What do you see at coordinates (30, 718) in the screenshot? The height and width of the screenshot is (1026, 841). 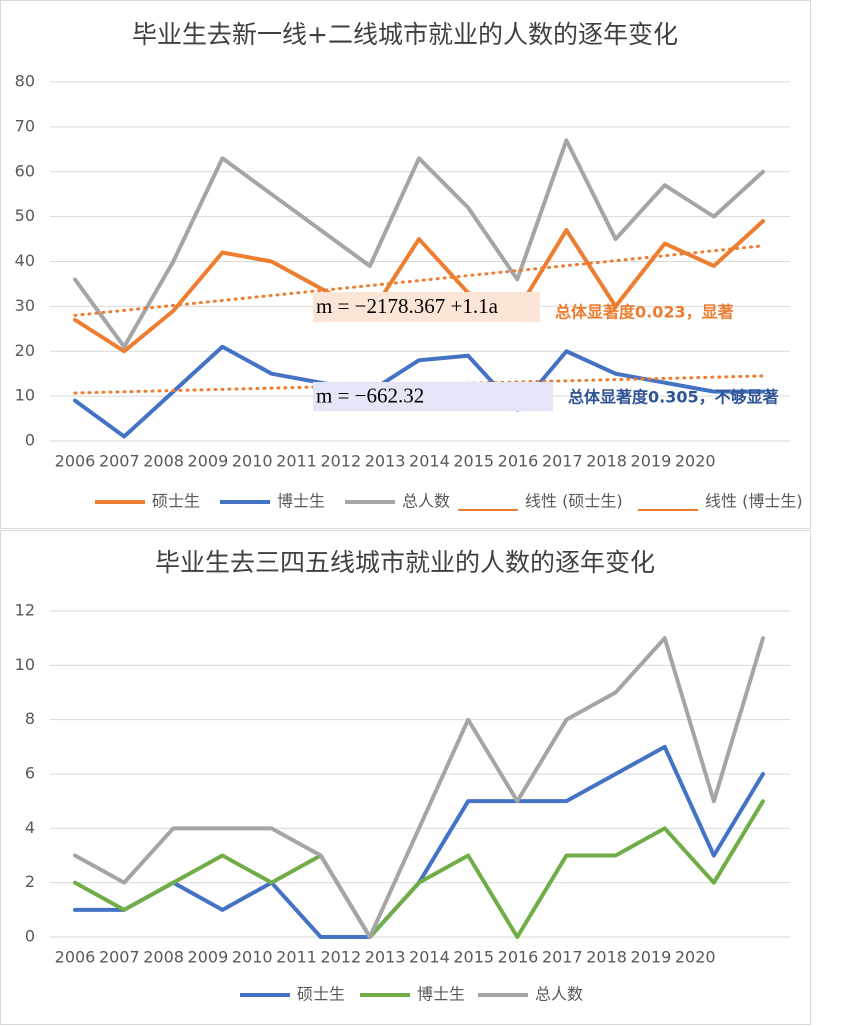 I see `y-tick-label: 8` at bounding box center [30, 718].